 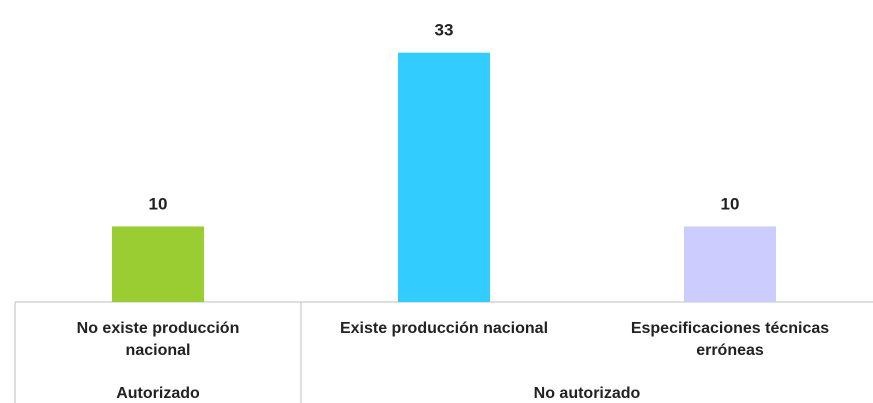 I want to click on category-tick-label: Especificaciones técnicas, so click(x=730, y=328).